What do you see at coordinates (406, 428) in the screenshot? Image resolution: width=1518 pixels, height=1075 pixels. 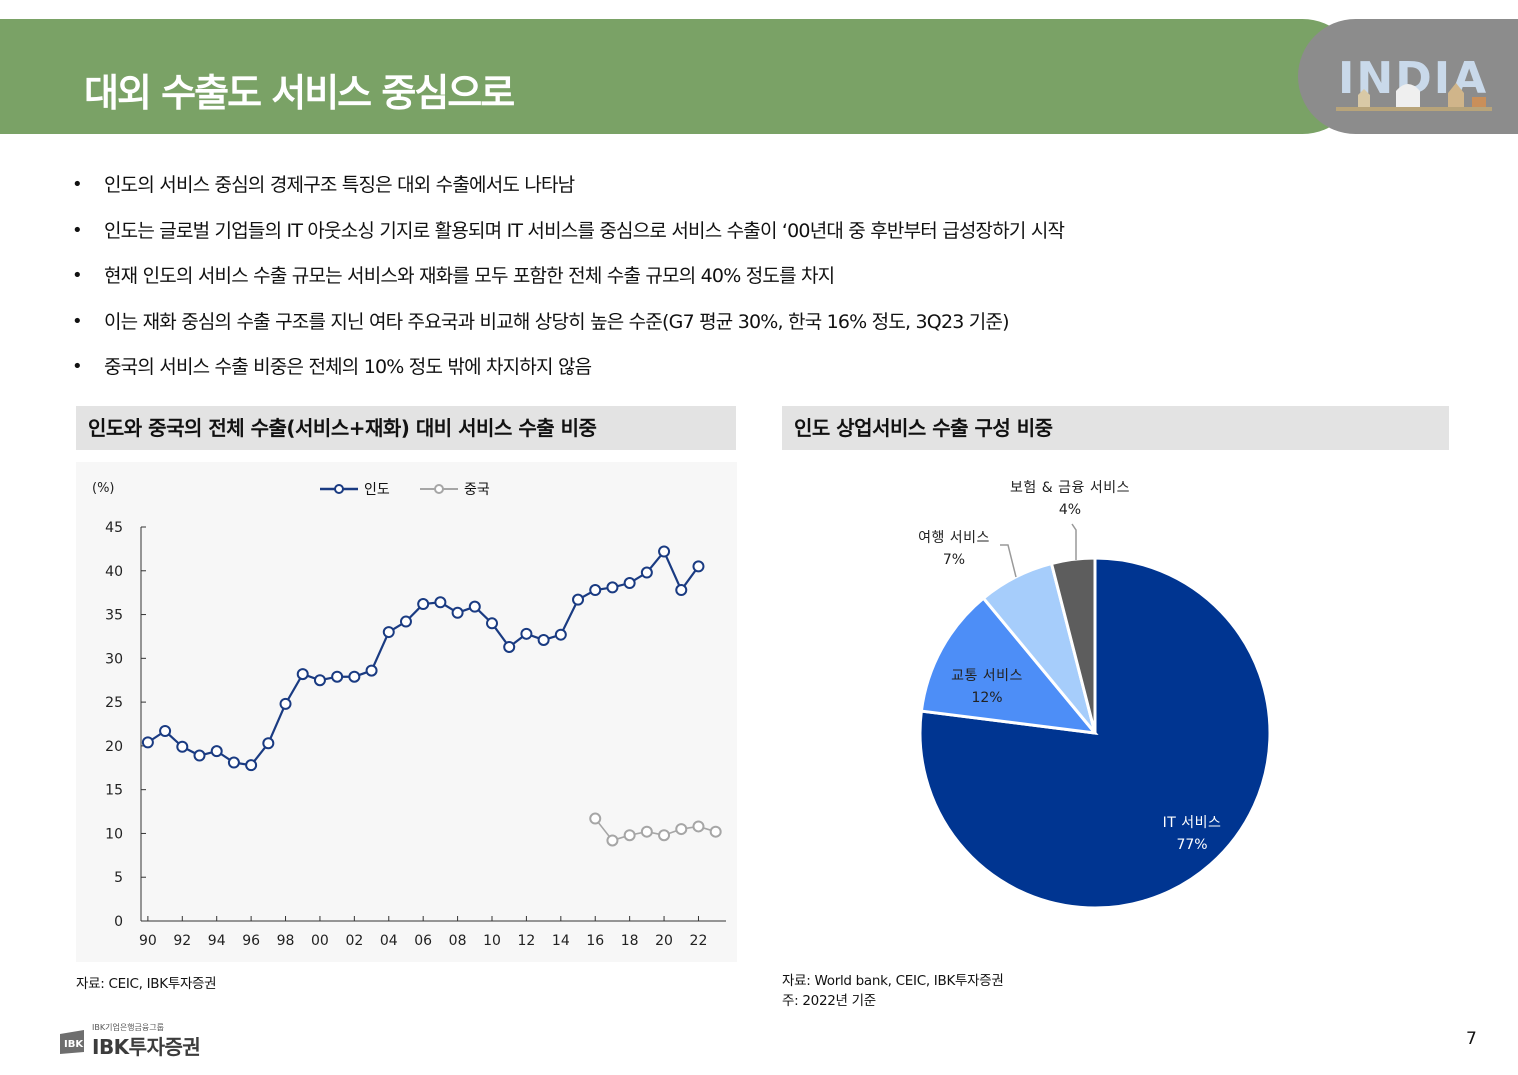 I see `line-chart-title: 인도와 중국의 전체 수출(서비스+재화) 대비 서비스 수출 비중` at bounding box center [406, 428].